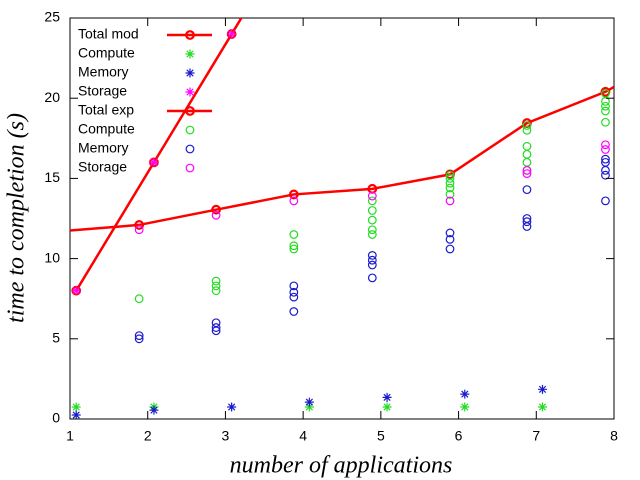 The width and height of the screenshot is (640, 480). What do you see at coordinates (52, 177) in the screenshot?
I see `y-tick-label: 15` at bounding box center [52, 177].